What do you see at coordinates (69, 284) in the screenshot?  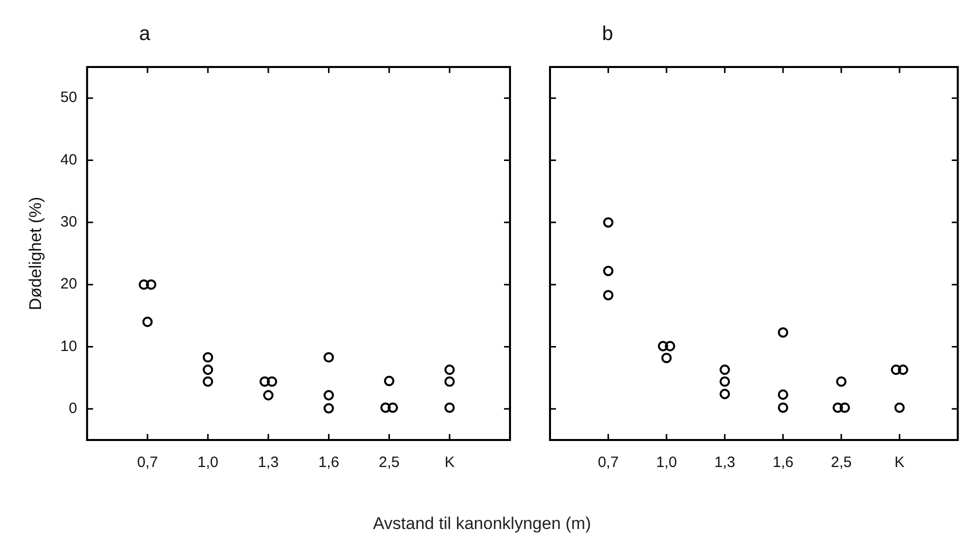 I see `y-tick-label: 20` at bounding box center [69, 284].